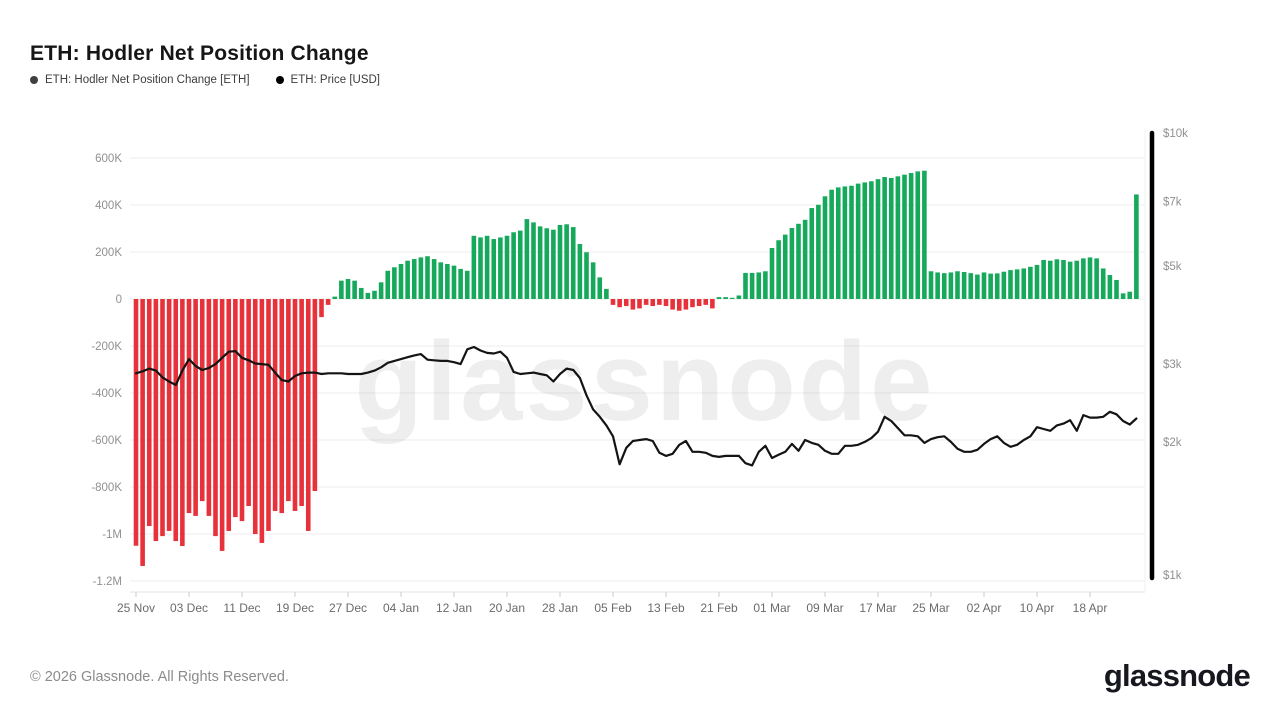 The width and height of the screenshot is (1280, 720). I want to click on legend-item-hodler-net-position: ETH: Hodler Net Position Change [ETH], so click(140, 80).